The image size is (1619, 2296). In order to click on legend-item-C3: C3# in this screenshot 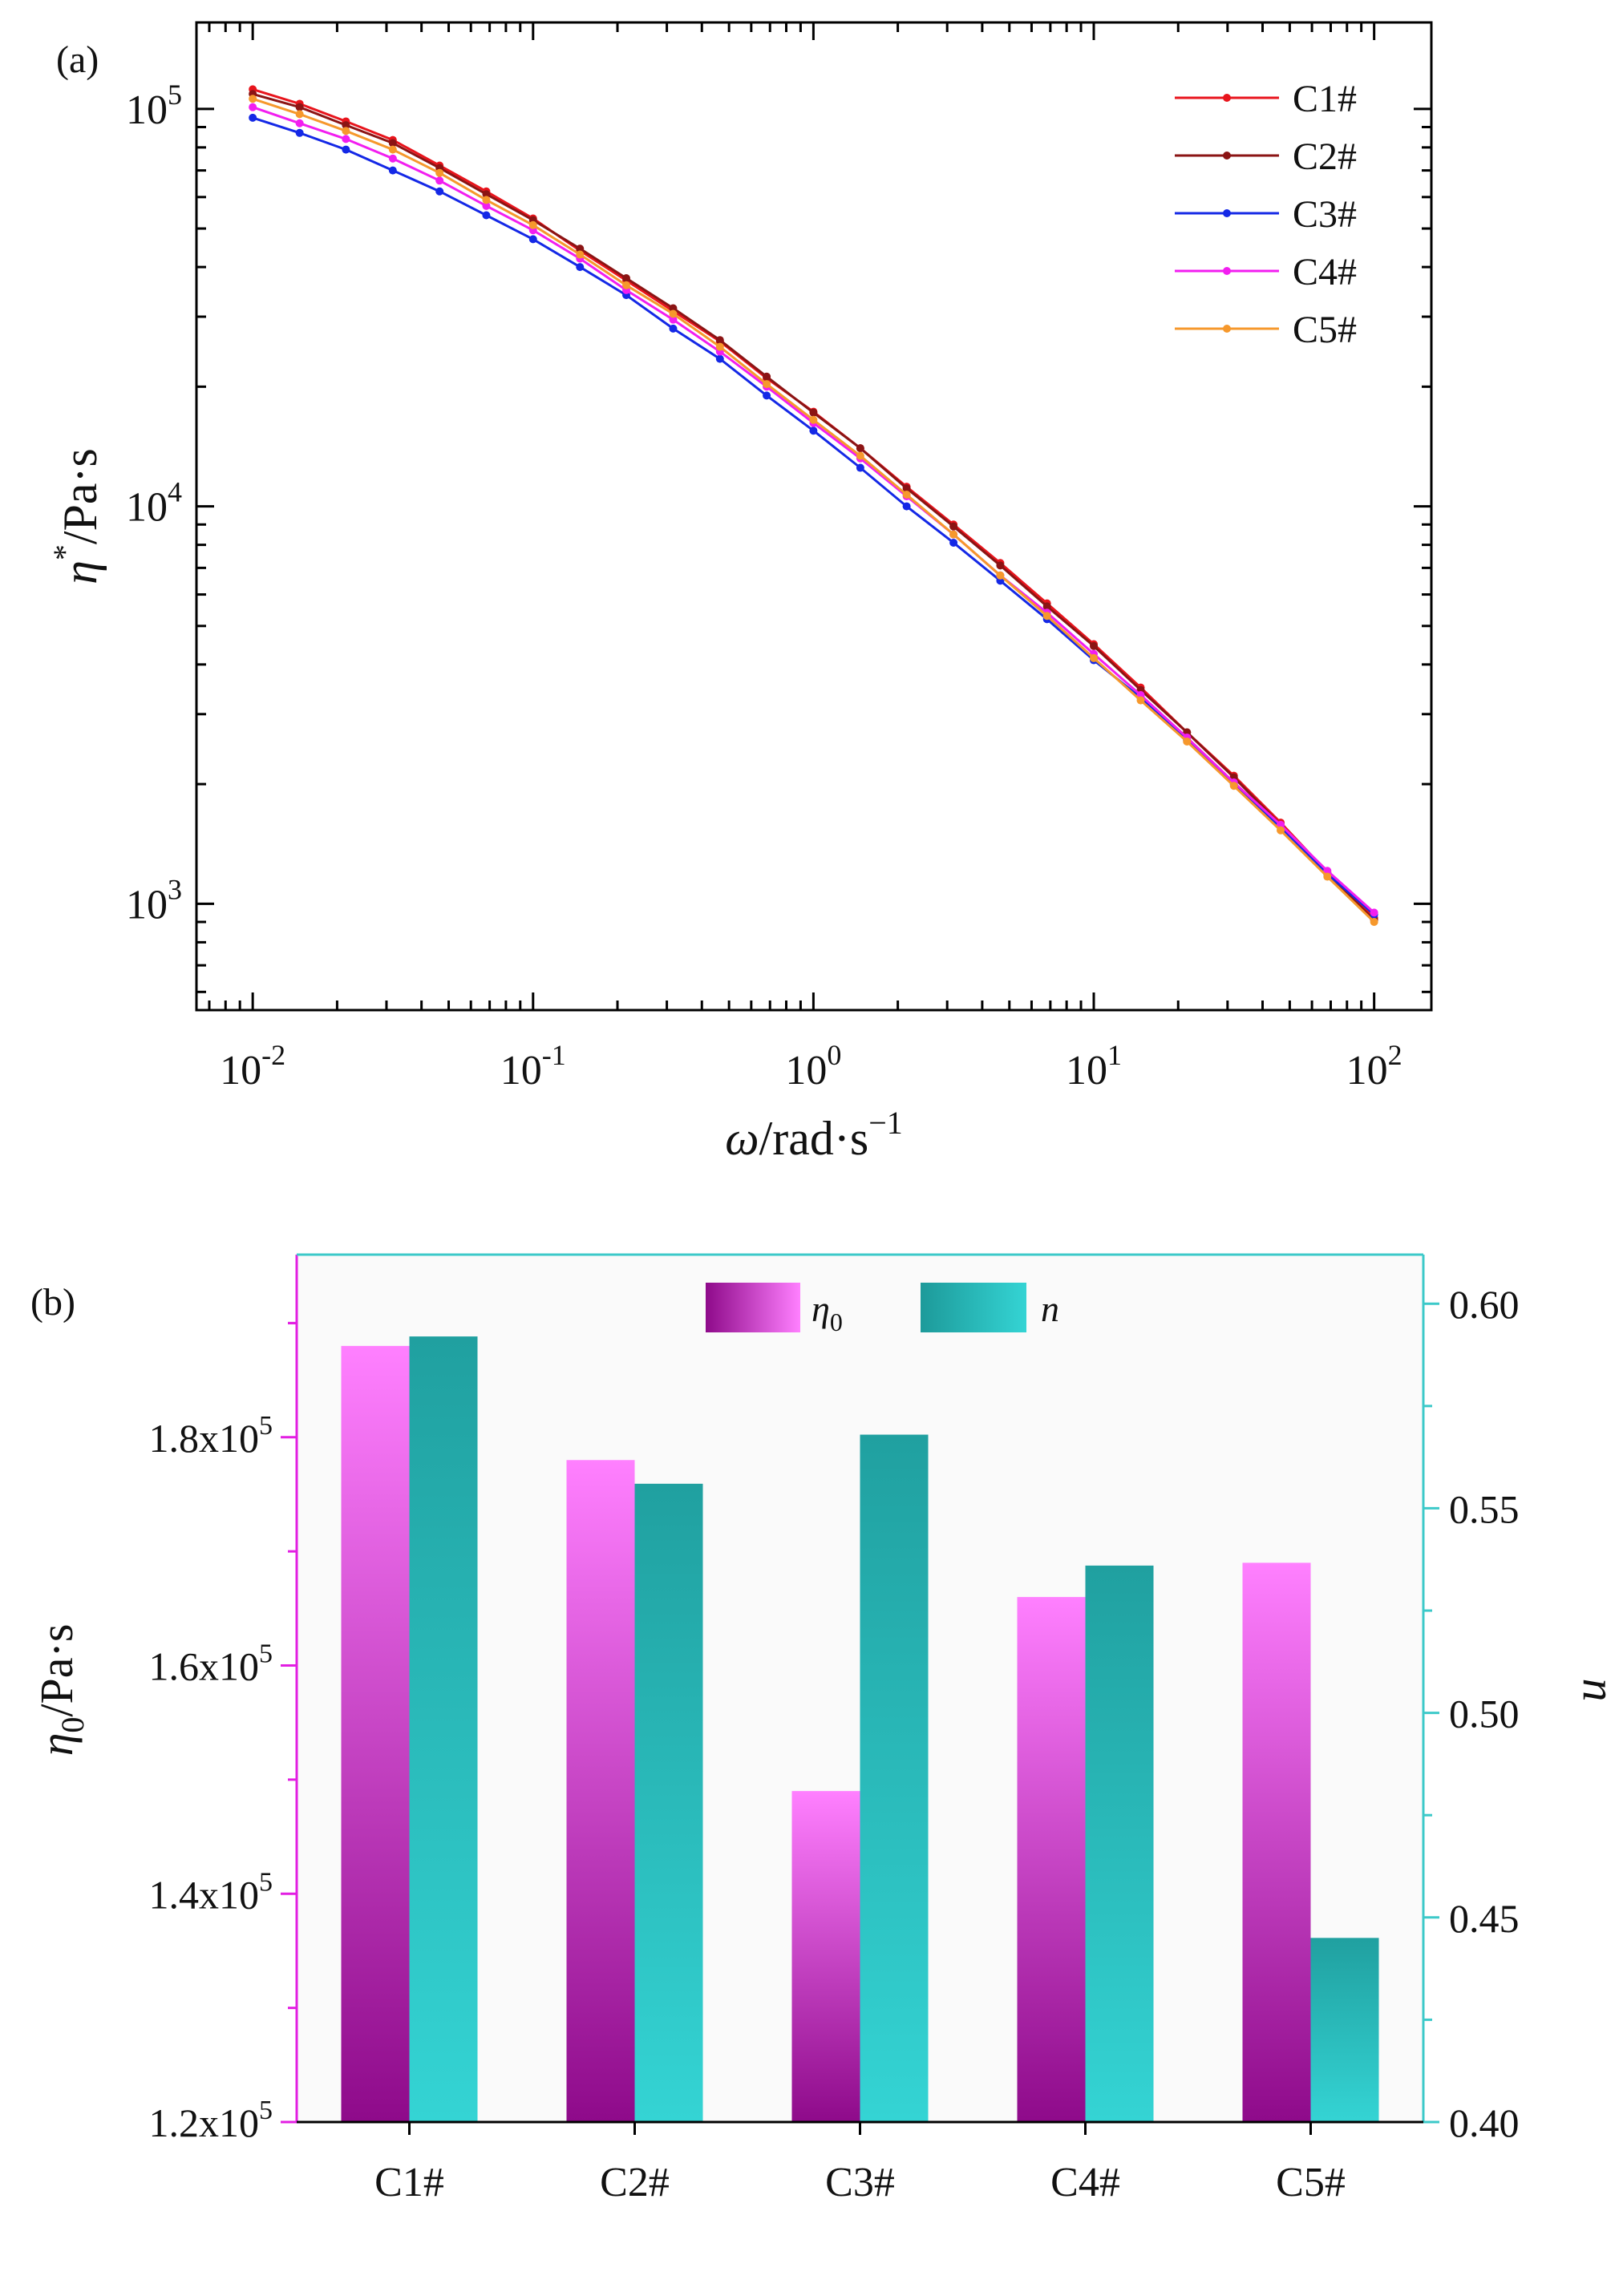, I will do `click(1266, 215)`.